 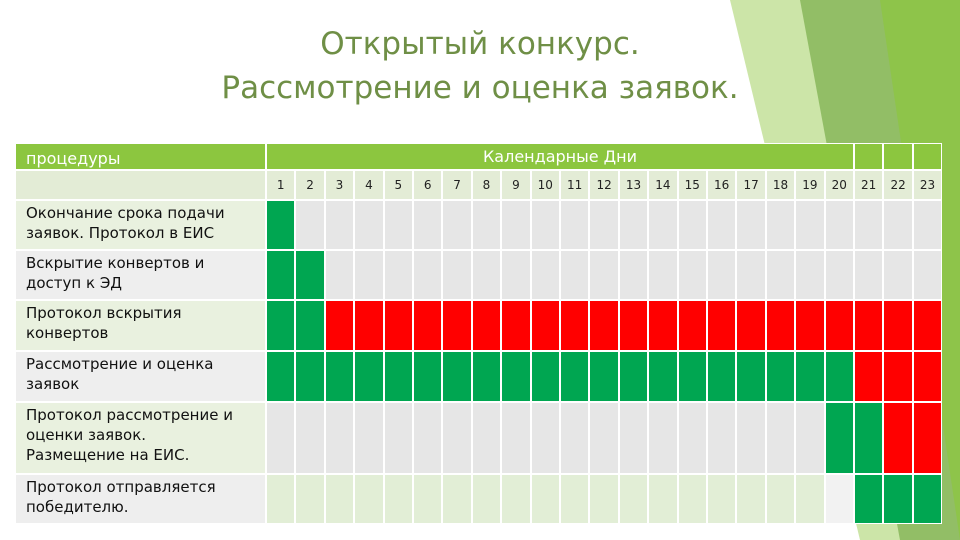 What do you see at coordinates (140, 325) in the screenshot?
I see `row-label: Протокол вскрытия конвертов` at bounding box center [140, 325].